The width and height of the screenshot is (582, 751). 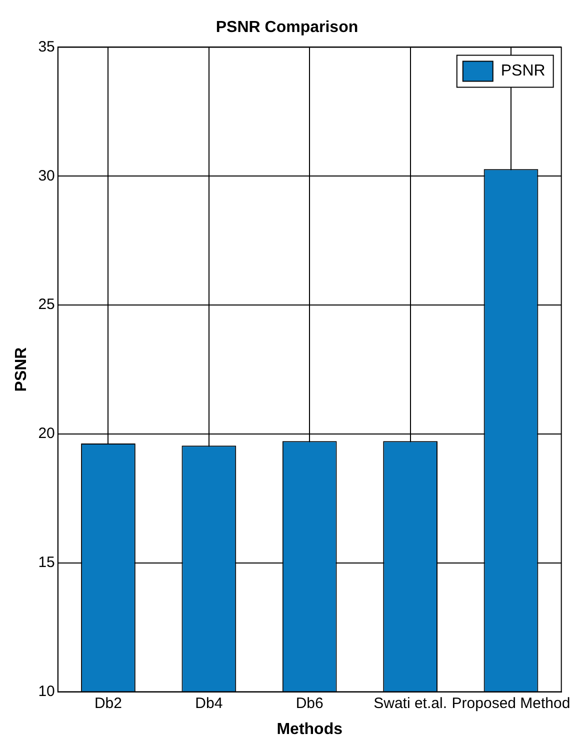 What do you see at coordinates (287, 27) in the screenshot?
I see `chart-title: PSNR Comparison` at bounding box center [287, 27].